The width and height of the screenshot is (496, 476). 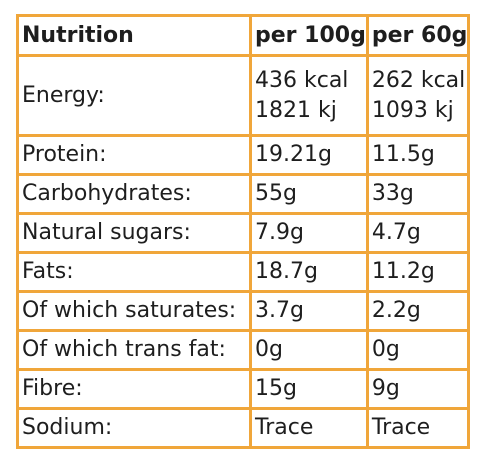 What do you see at coordinates (134, 272) in the screenshot?
I see `nutrient-label: Fats:` at bounding box center [134, 272].